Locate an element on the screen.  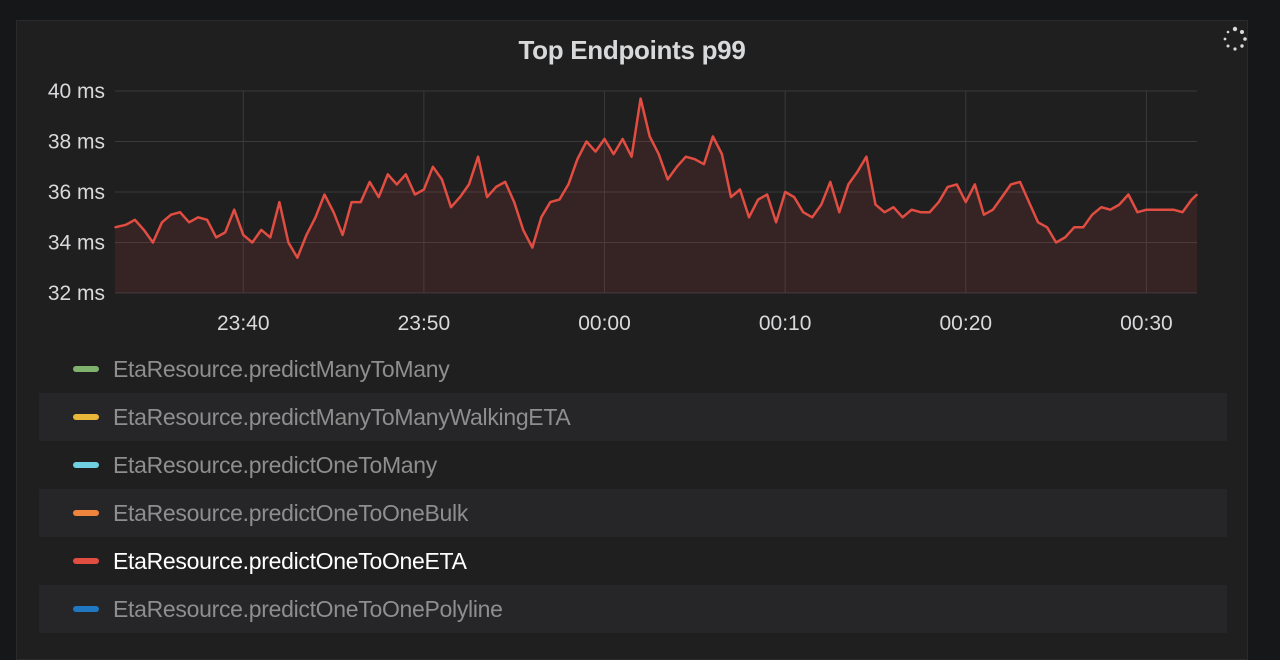
legend-label: EtaResource.predictOneToOnePolyline is located at coordinates (308, 608).